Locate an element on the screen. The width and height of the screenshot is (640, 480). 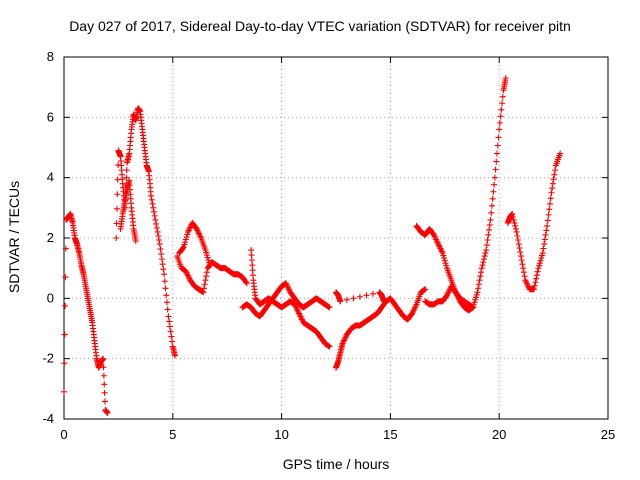
y-tick-label: -2 is located at coordinates (48, 358).